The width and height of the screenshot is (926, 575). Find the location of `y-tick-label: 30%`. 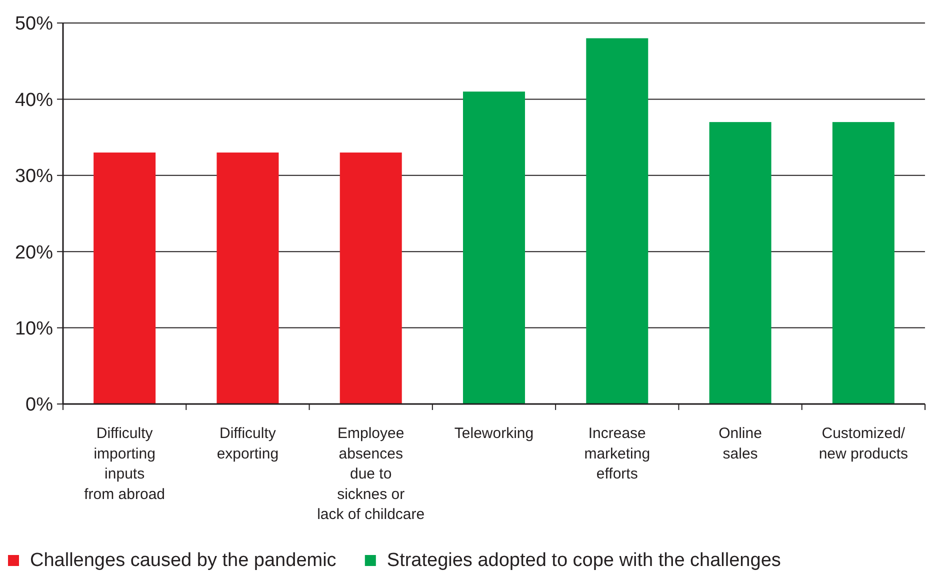

y-tick-label: 30% is located at coordinates (34, 177).